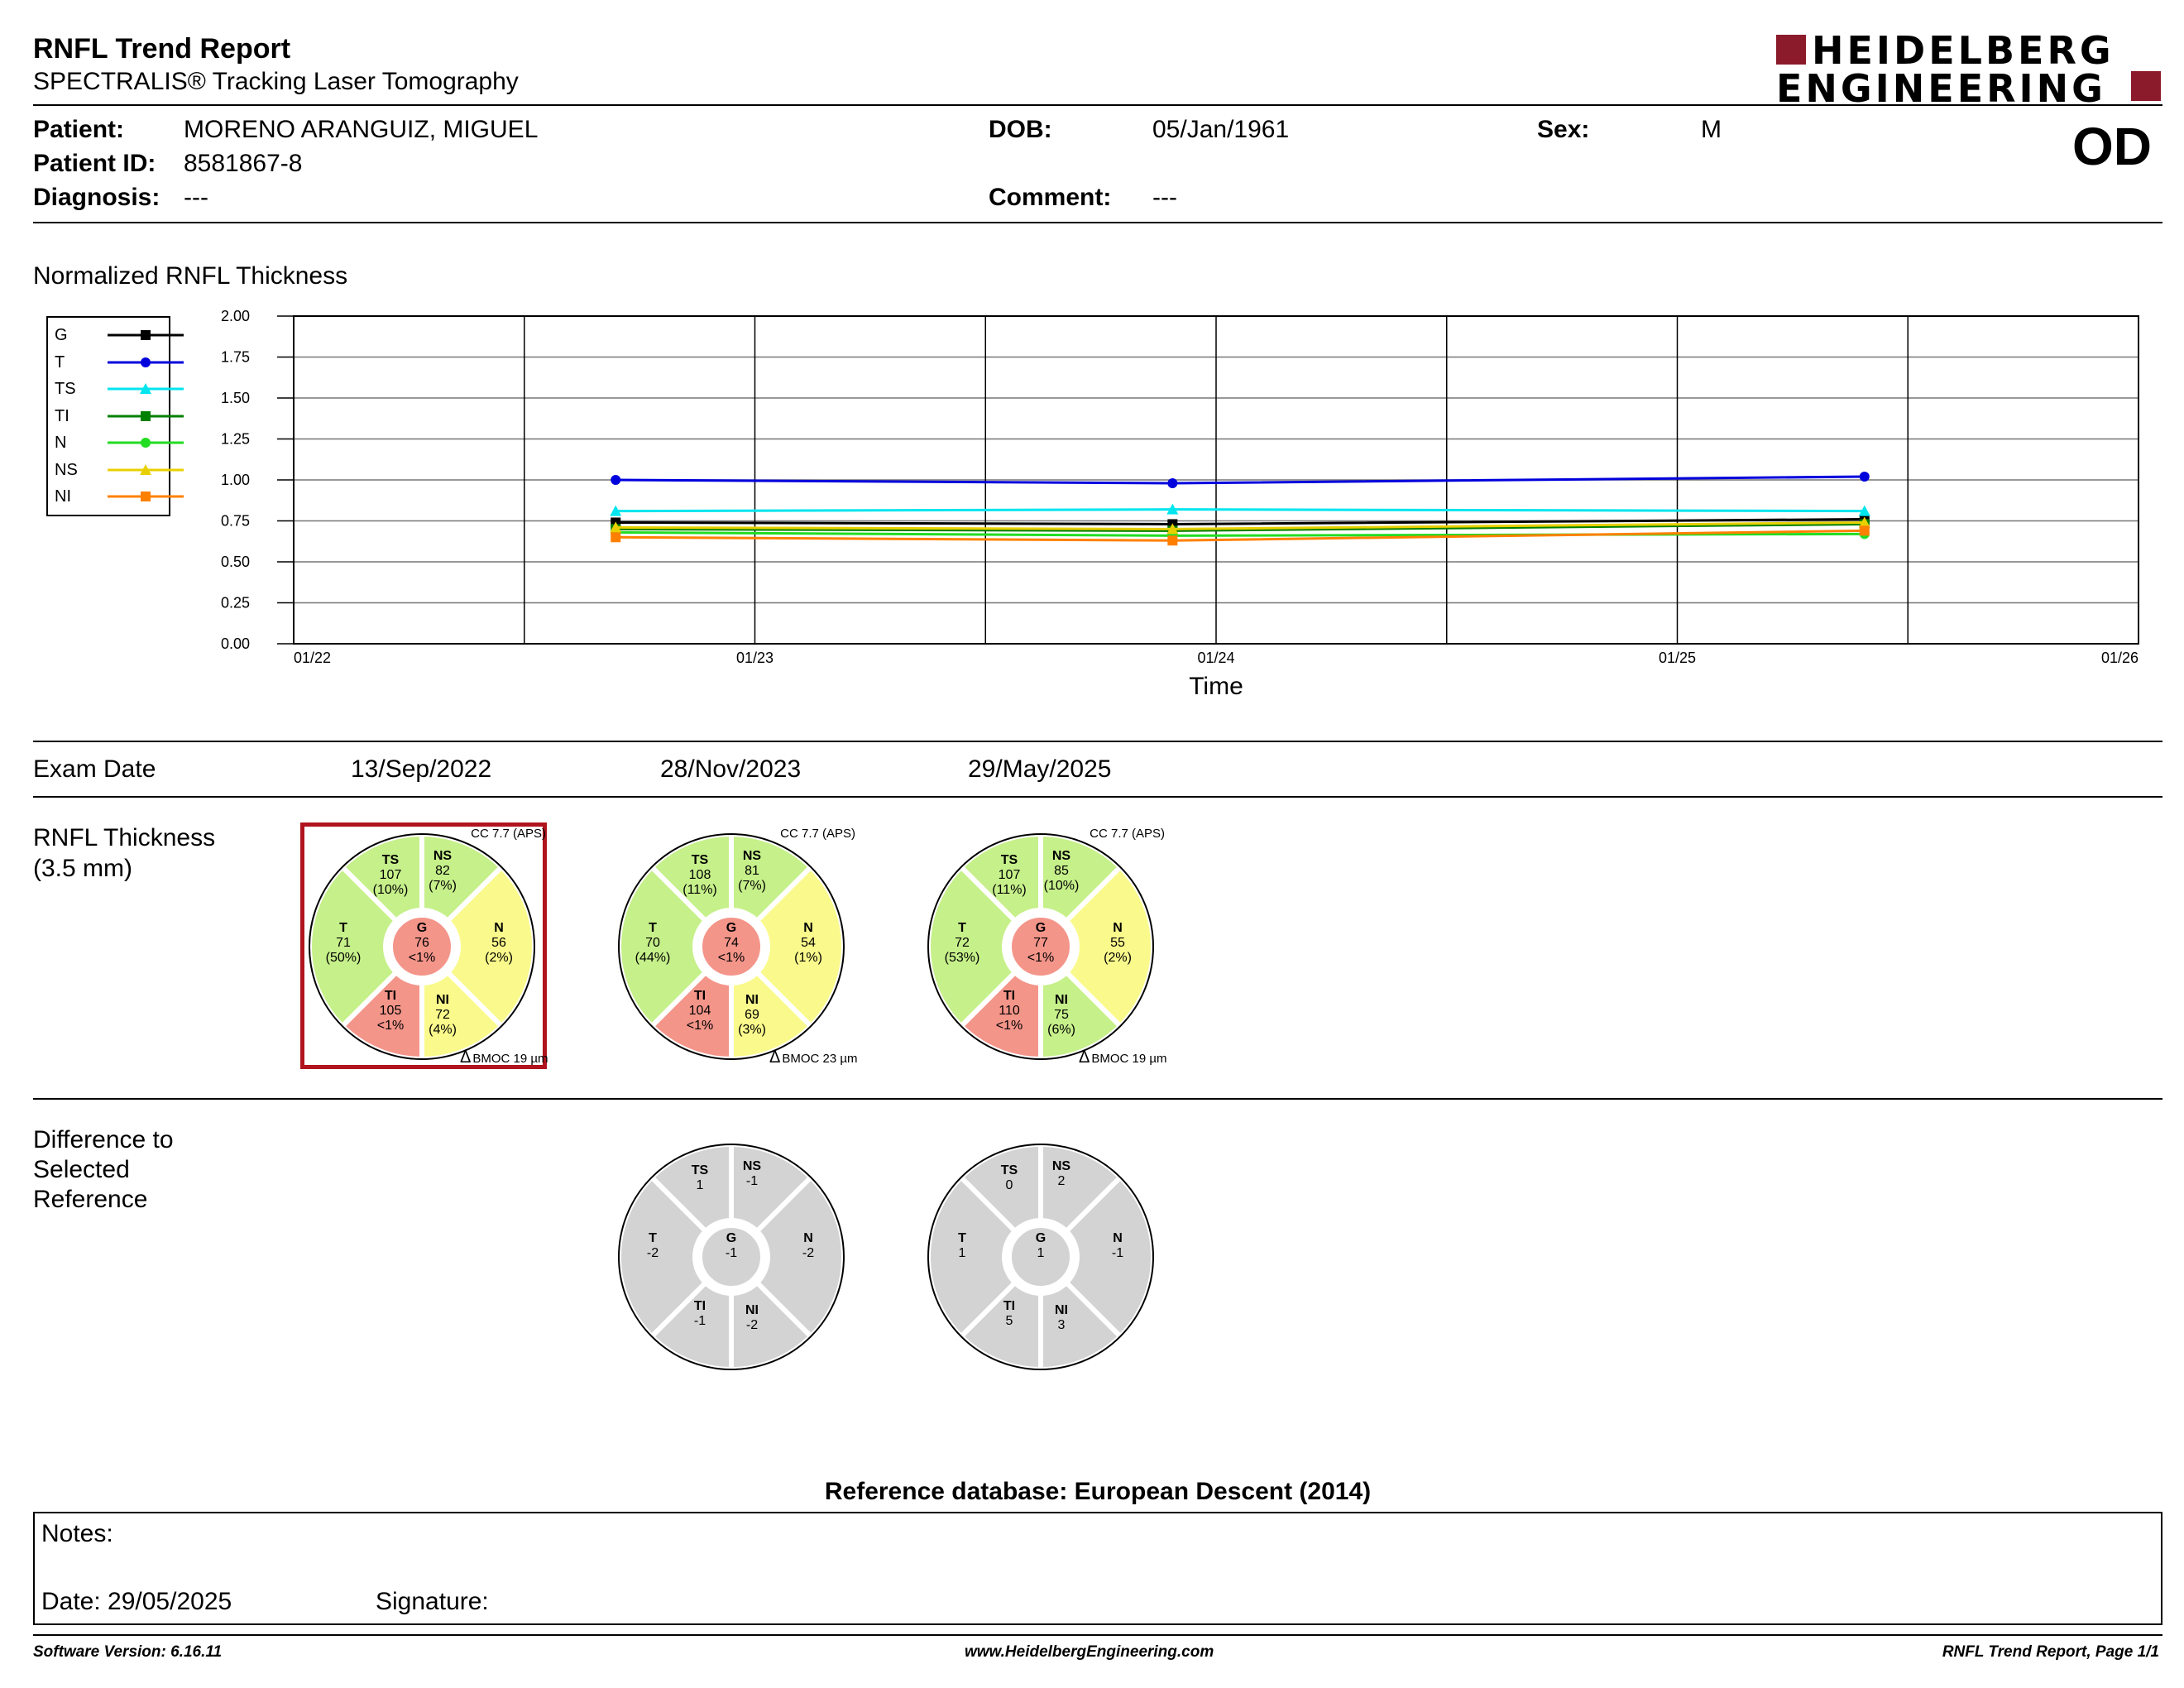  What do you see at coordinates (1062, 1181) in the screenshot?
I see `sector-label-ns: 2` at bounding box center [1062, 1181].